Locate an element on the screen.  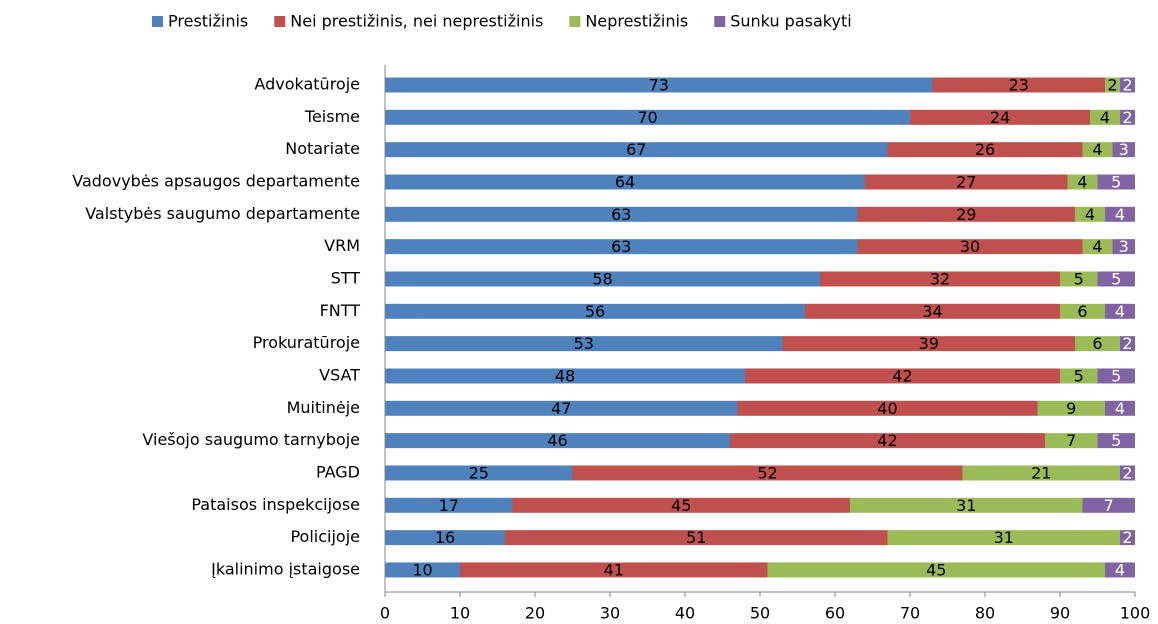
data-label: 67 is located at coordinates (636, 149).